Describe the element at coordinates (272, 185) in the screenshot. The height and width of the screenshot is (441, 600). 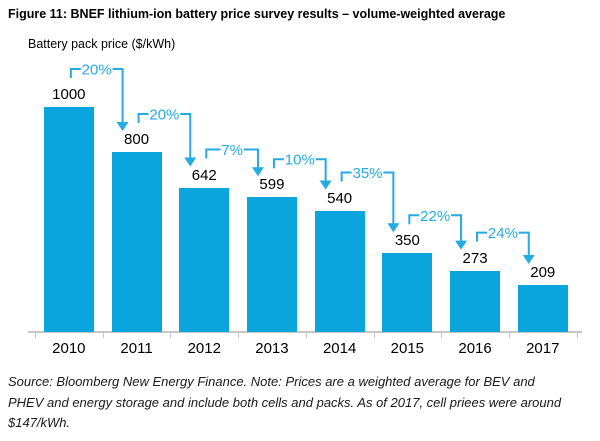
I see `bar-value-label-2013: 599` at that location.